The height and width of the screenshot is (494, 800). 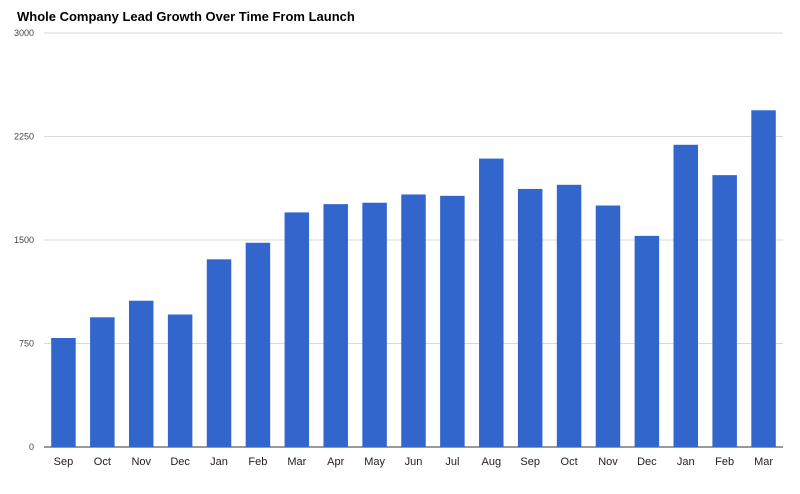 What do you see at coordinates (26, 344) in the screenshot?
I see `y-tick-label: 750` at bounding box center [26, 344].